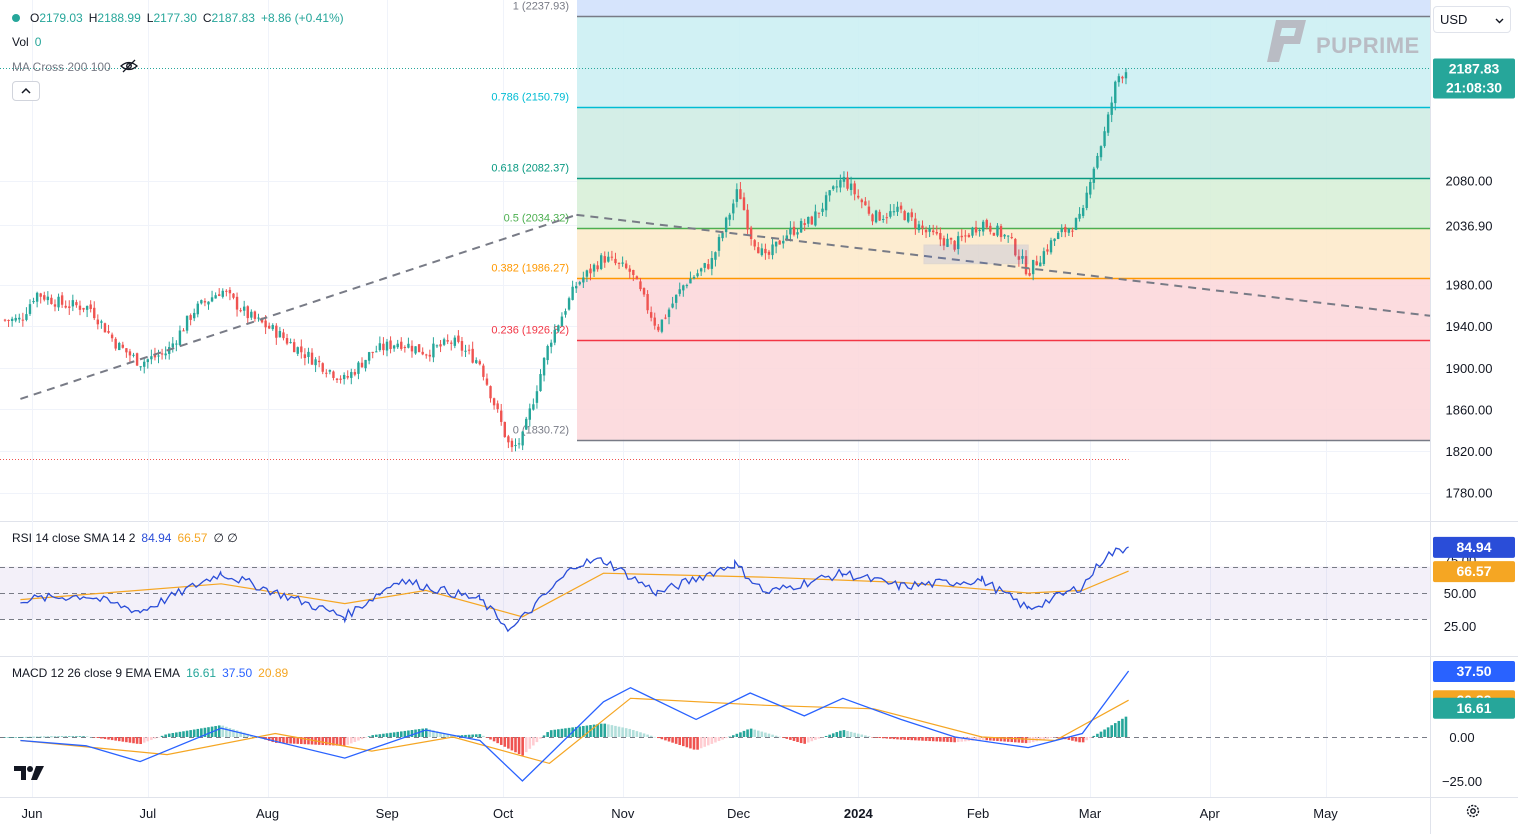  What do you see at coordinates (38, 42) in the screenshot?
I see `volume-value: 0` at bounding box center [38, 42].